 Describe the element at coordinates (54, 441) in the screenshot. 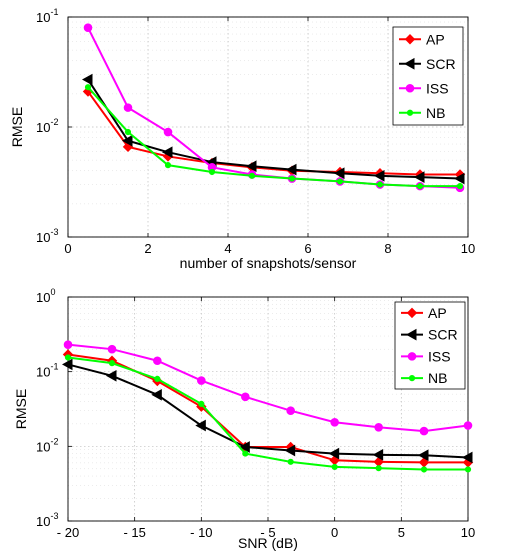

I see `y-tick-exponent: -2` at that location.